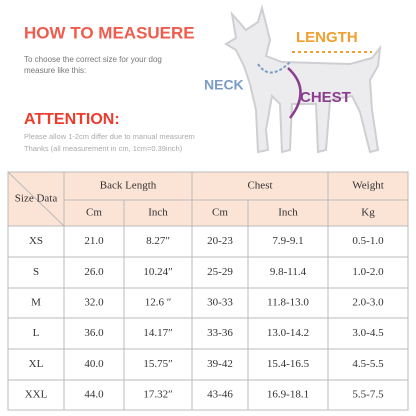 The width and height of the screenshot is (416, 416). What do you see at coordinates (327, 37) in the screenshot?
I see `length-label: LENGTH` at bounding box center [327, 37].